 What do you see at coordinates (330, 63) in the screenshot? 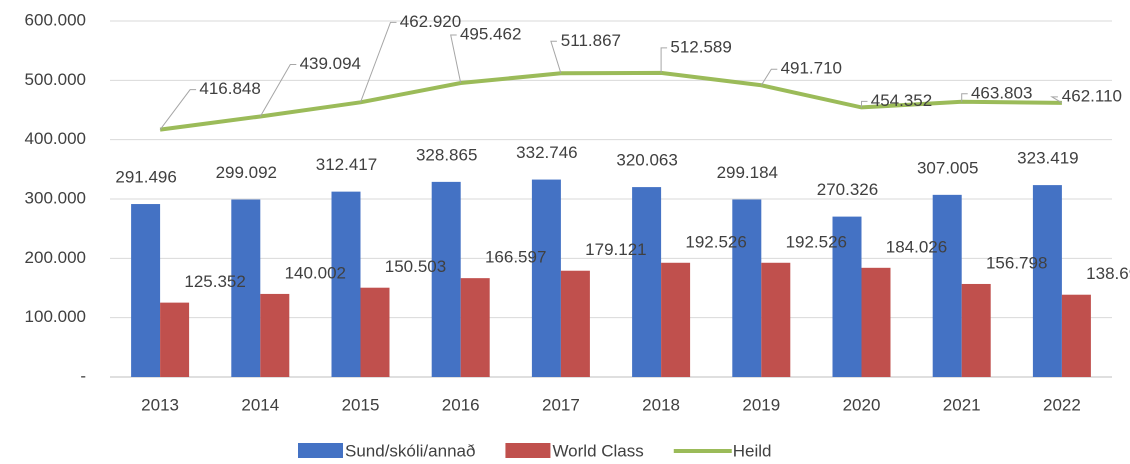
I see `data-label: 439.094` at bounding box center [330, 63].